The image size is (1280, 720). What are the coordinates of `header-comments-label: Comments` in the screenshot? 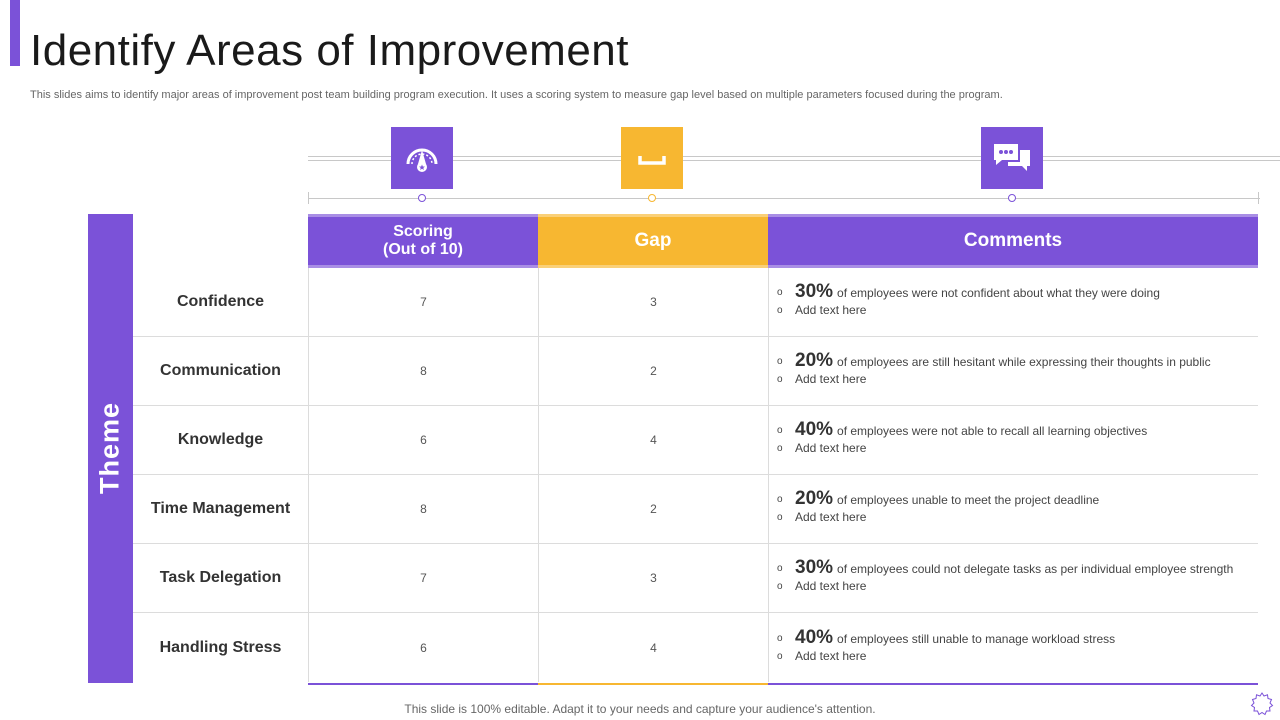 It's located at (1013, 240).